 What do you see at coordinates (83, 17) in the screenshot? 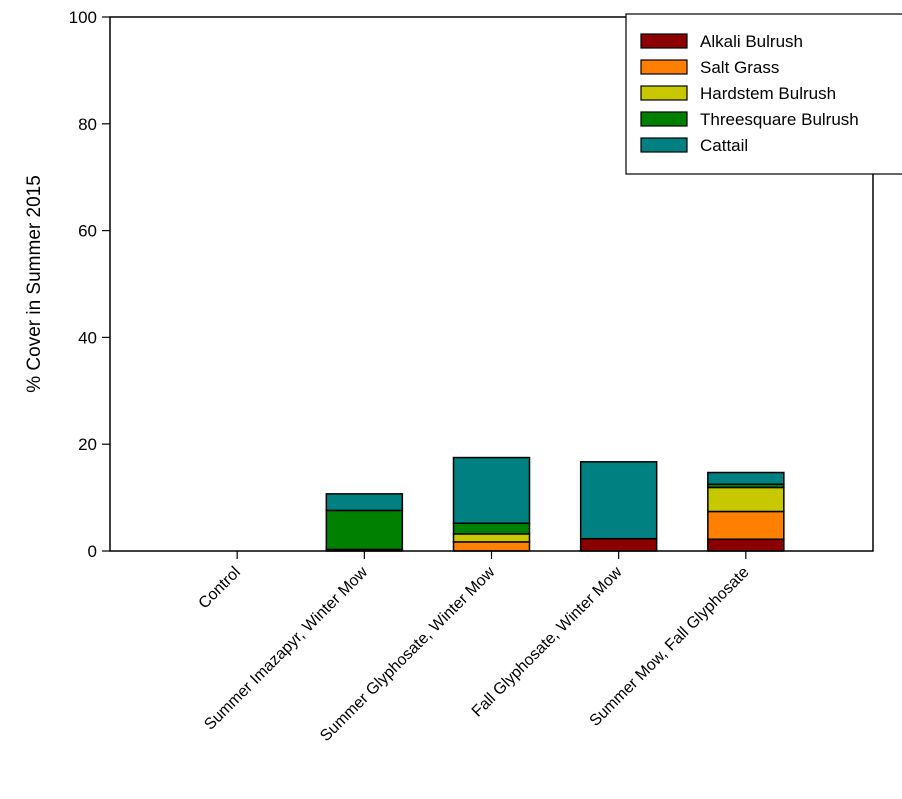
I see `y-tick-label: 100` at bounding box center [83, 17].